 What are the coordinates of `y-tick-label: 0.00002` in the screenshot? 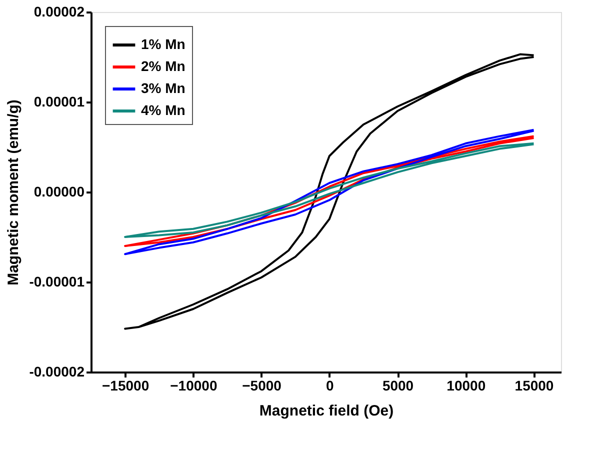 It's located at (59, 12).